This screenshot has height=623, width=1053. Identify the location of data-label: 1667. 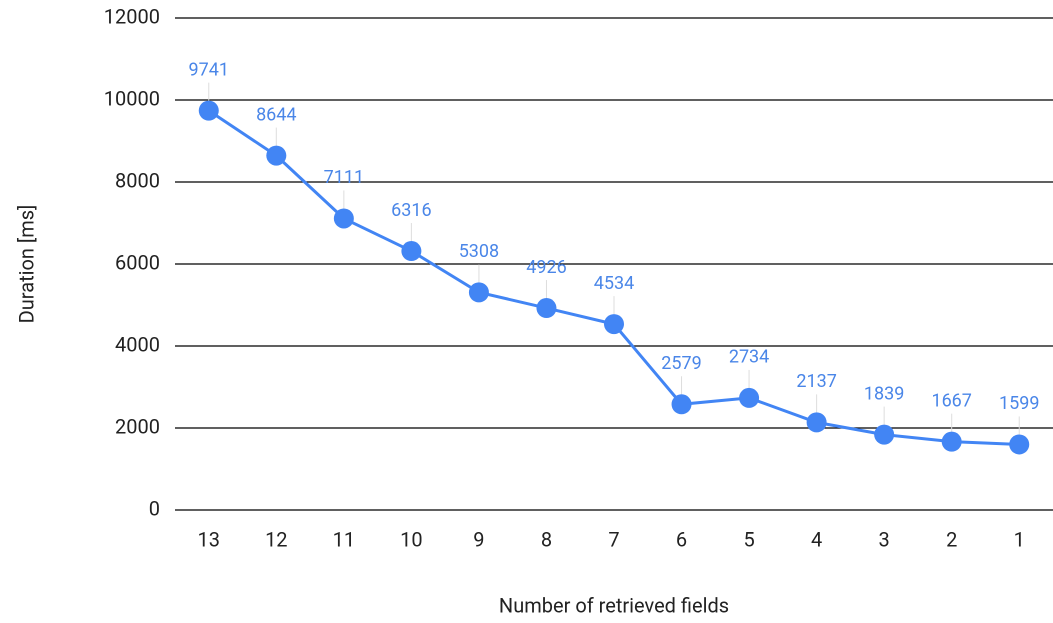
(951, 400).